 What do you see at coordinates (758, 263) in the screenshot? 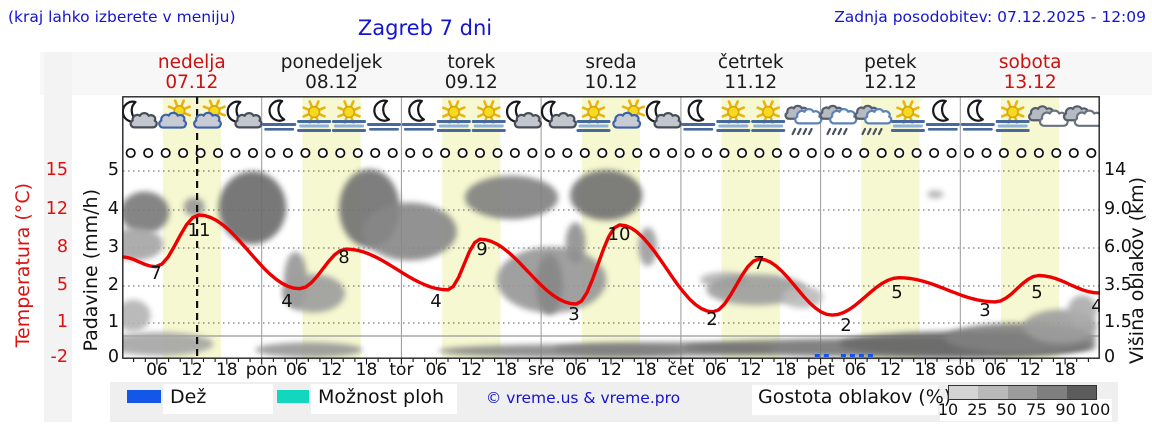
I see `svg-text: 7` at bounding box center [758, 263].